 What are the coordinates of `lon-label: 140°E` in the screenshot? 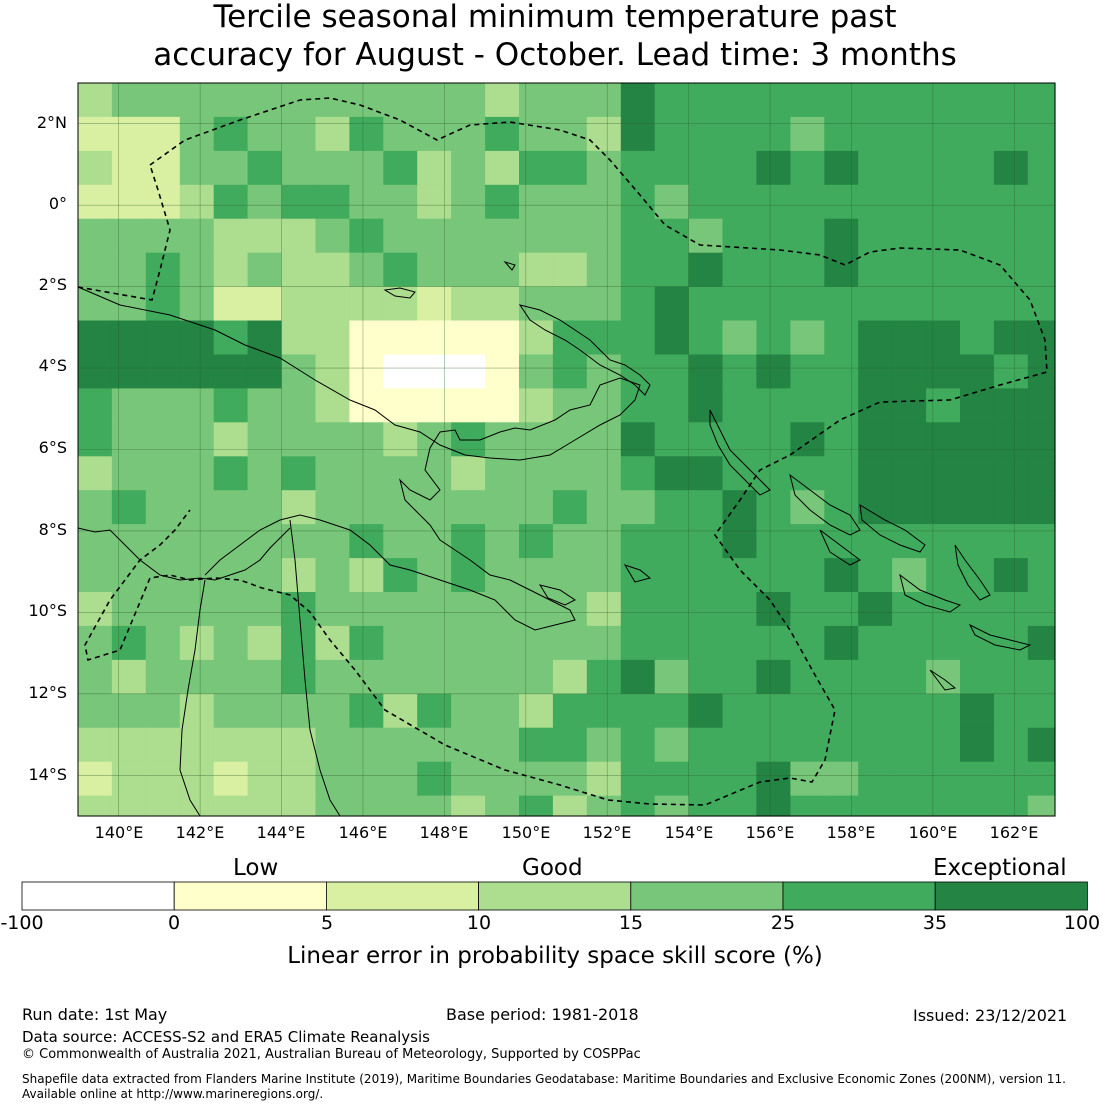 It's located at (119, 832).